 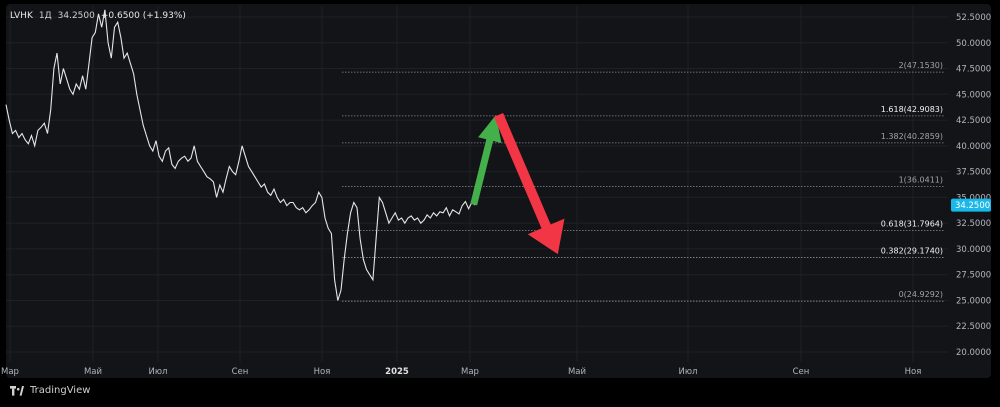 What do you see at coordinates (973, 121) in the screenshot?
I see `y-tick-label: 42.5000` at bounding box center [973, 121].